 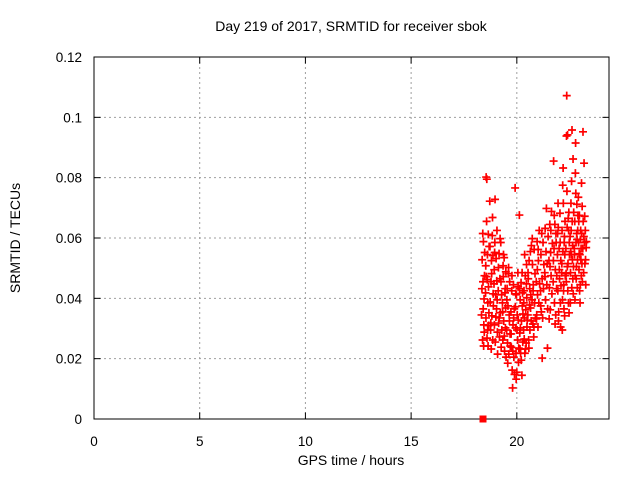 What do you see at coordinates (516, 441) in the screenshot?
I see `svg-text: 20` at bounding box center [516, 441].